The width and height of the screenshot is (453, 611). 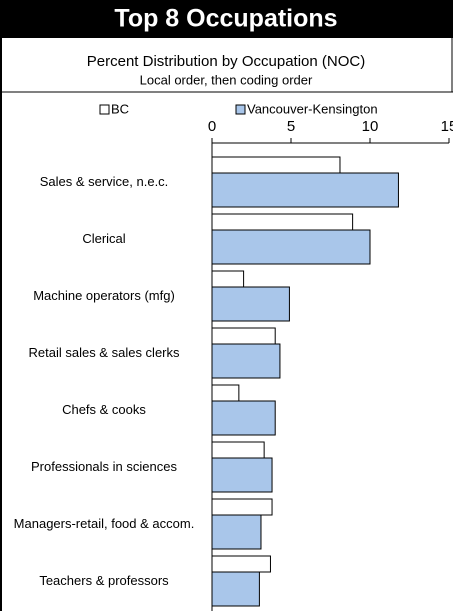 What do you see at coordinates (104, 295) in the screenshot?
I see `y-tick-label: Machine operators (mfg)` at bounding box center [104, 295].